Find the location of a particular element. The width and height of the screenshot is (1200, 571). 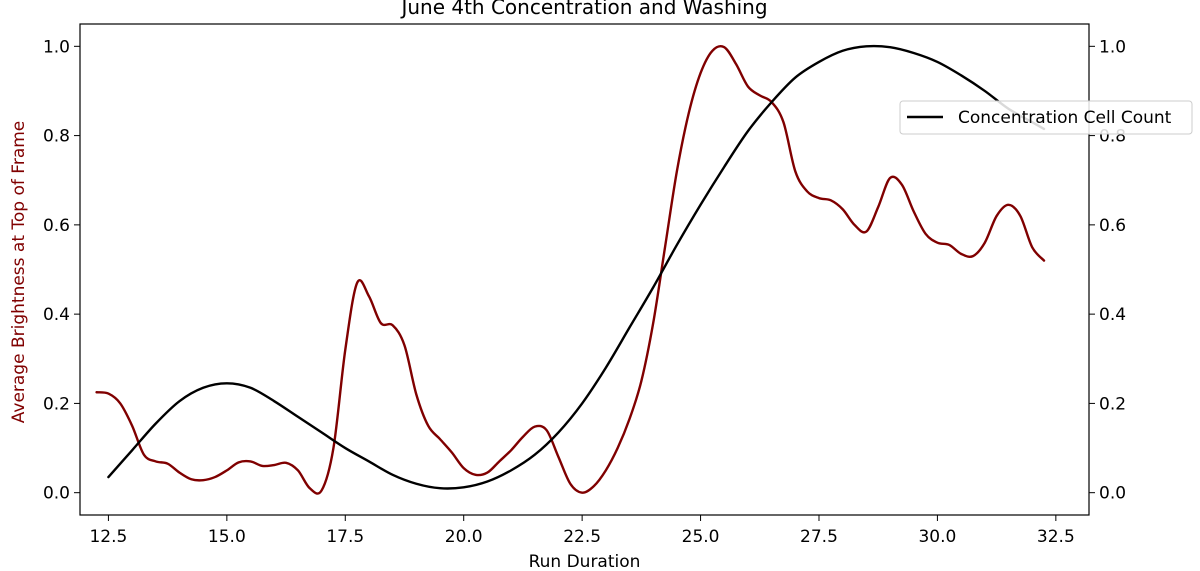

x-tick-label: 27.5 is located at coordinates (819, 537).